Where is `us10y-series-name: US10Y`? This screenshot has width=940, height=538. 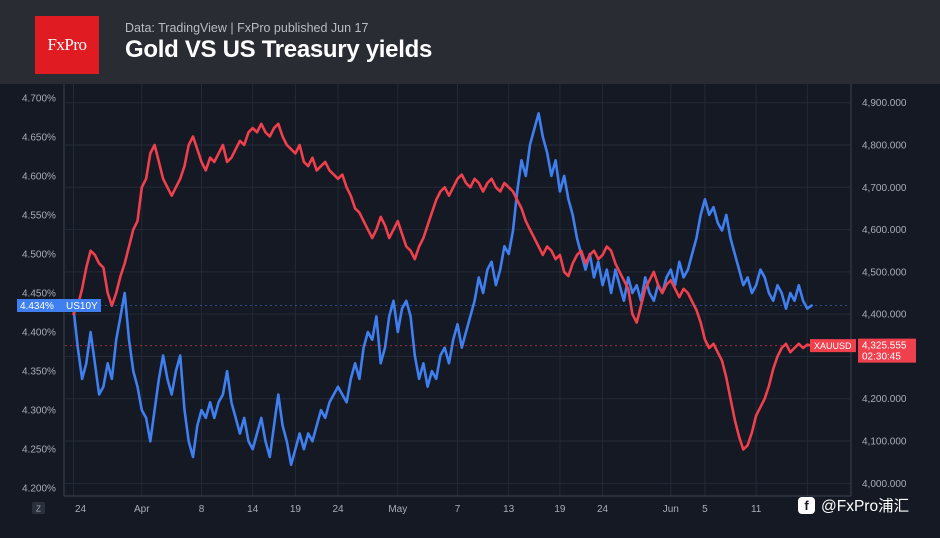
us10y-series-name: US10Y is located at coordinates (82, 306).